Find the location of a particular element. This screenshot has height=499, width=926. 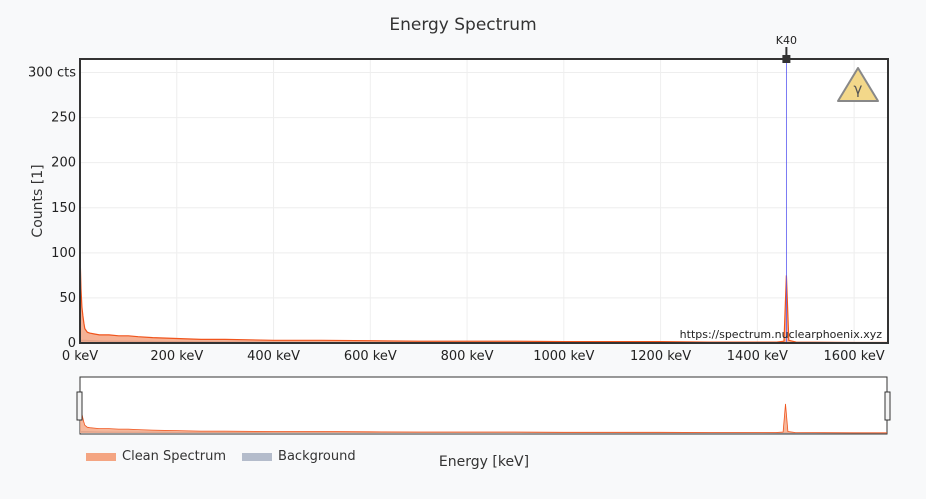

x-tick-label: 1000 keV is located at coordinates (563, 356).